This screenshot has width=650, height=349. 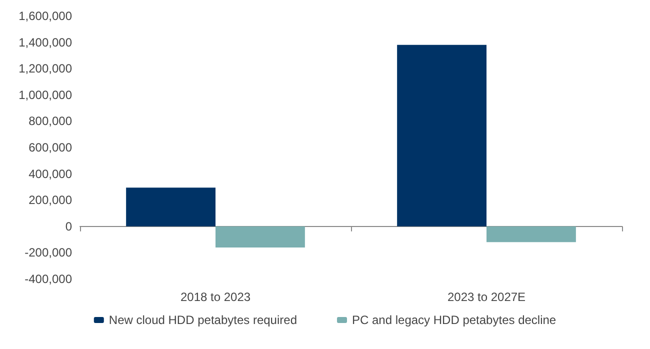 I want to click on legend-label: PC and legacy HDD petabytes decline, so click(x=454, y=320).